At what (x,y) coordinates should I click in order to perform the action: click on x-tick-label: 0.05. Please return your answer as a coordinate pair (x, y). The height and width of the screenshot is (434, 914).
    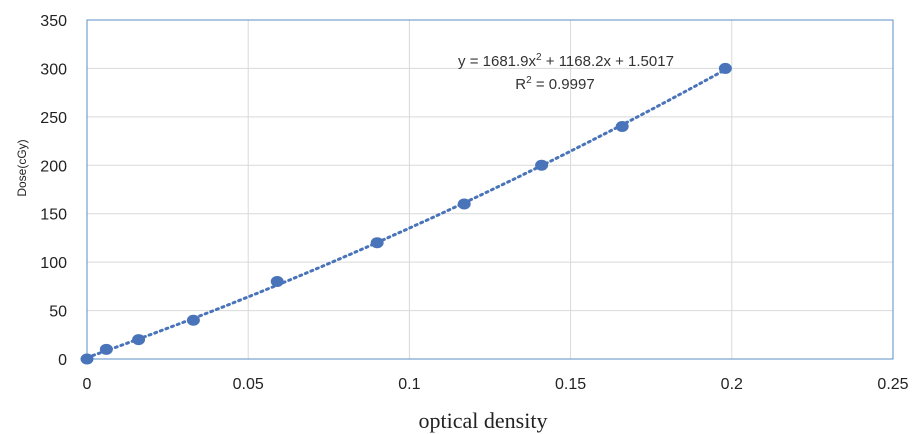
    Looking at the image, I should click on (248, 384).